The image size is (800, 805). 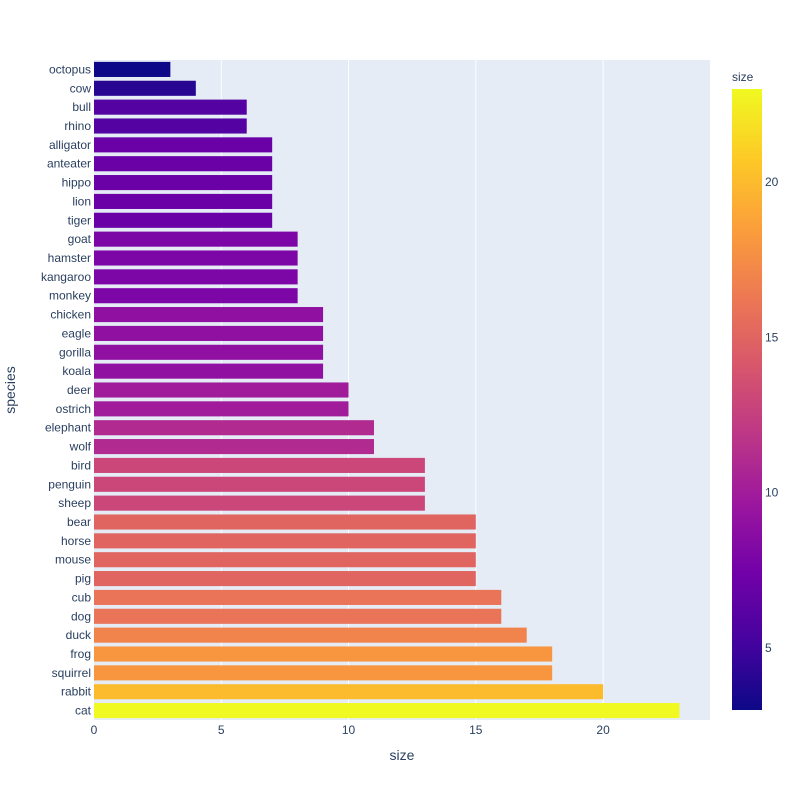 What do you see at coordinates (80, 654) in the screenshot?
I see `y-tick-label: frog` at bounding box center [80, 654].